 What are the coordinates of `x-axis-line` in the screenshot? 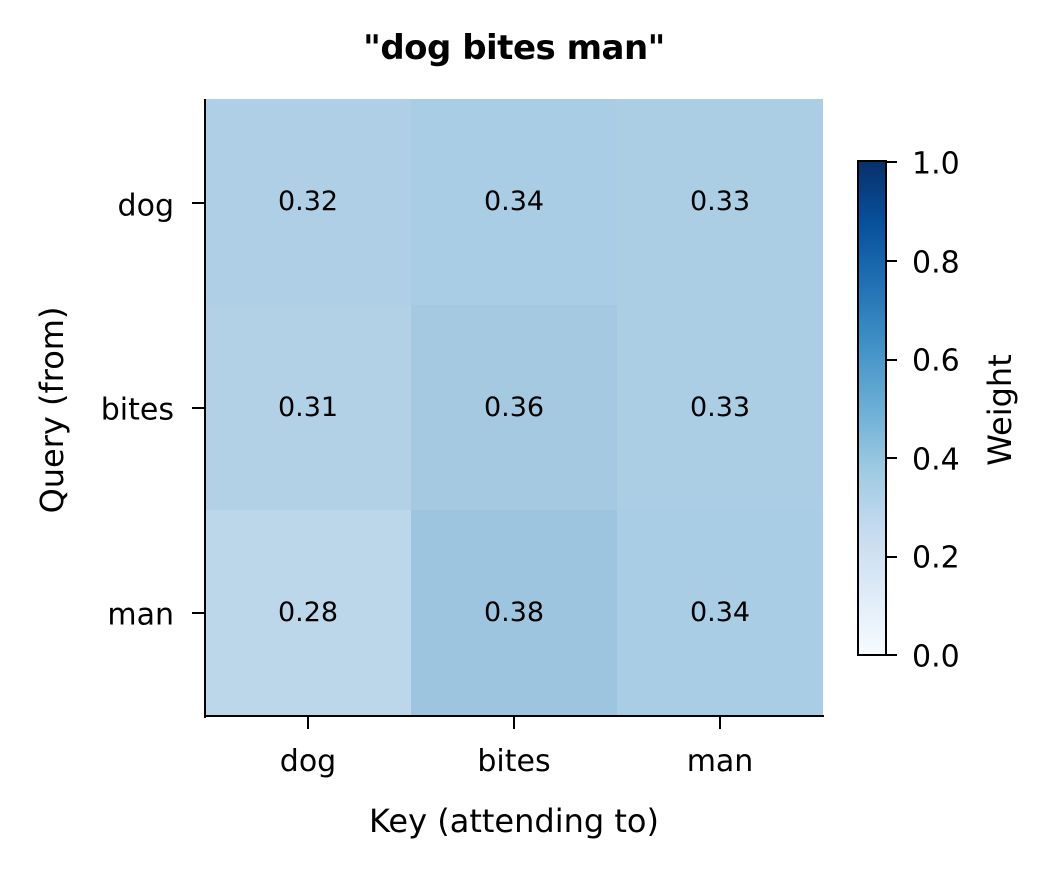 It's located at (514, 716).